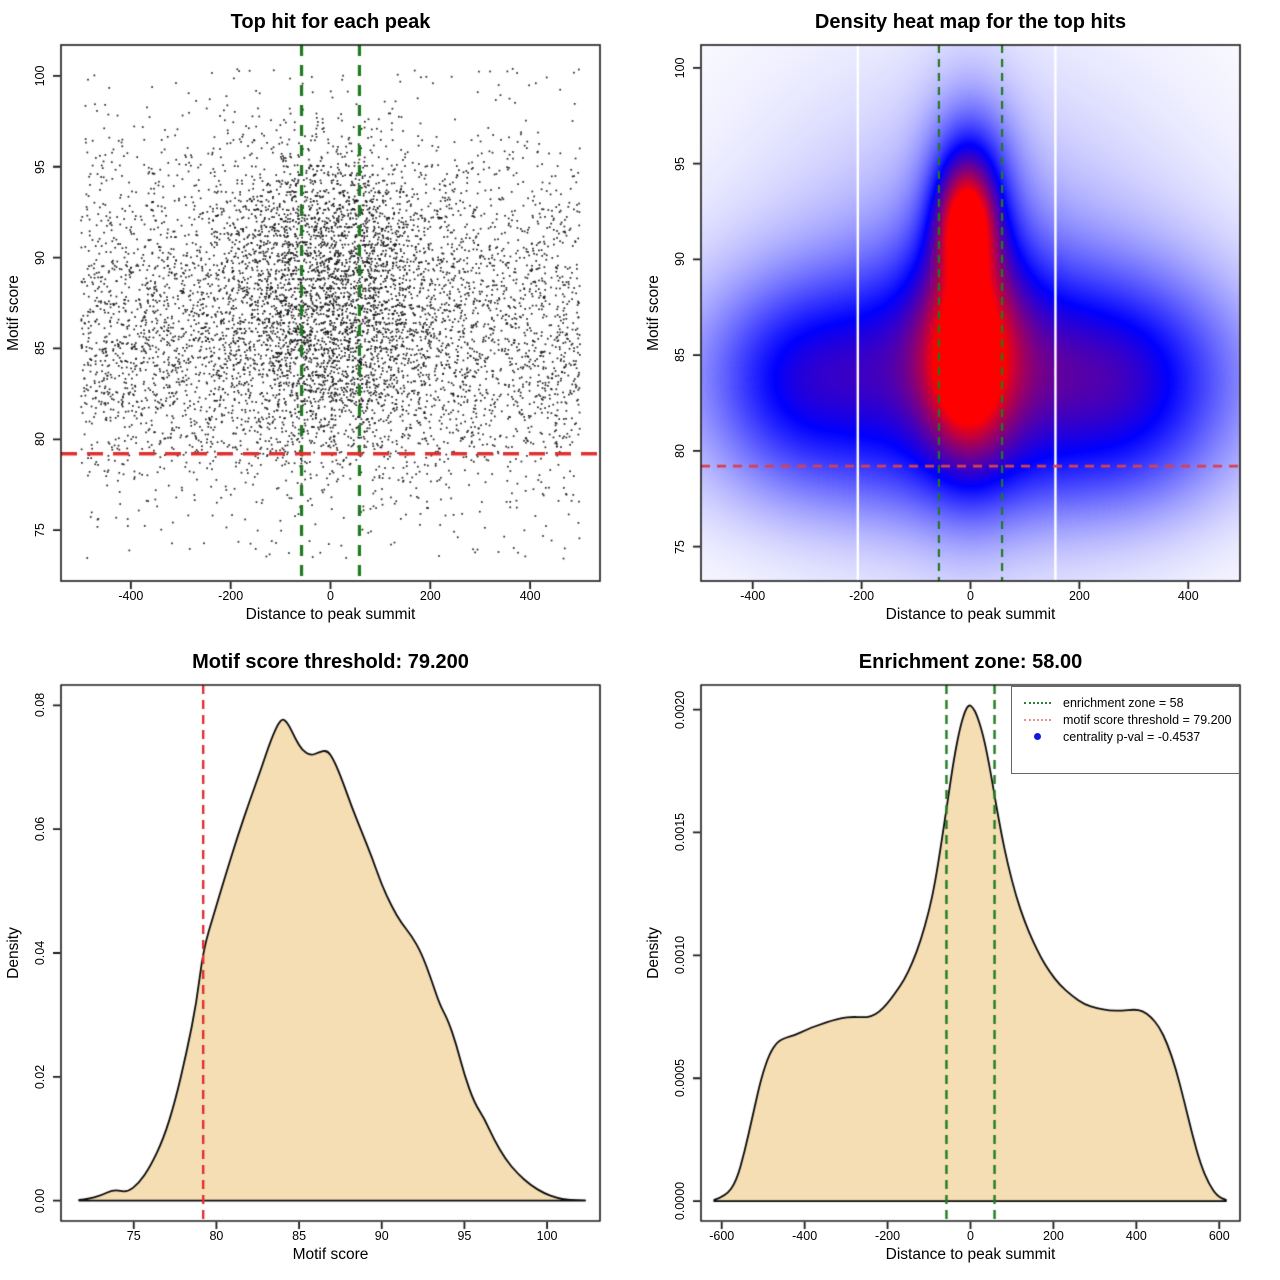 The image size is (1280, 1280). I want to click on y-tick-label: 0.06, so click(40, 829).